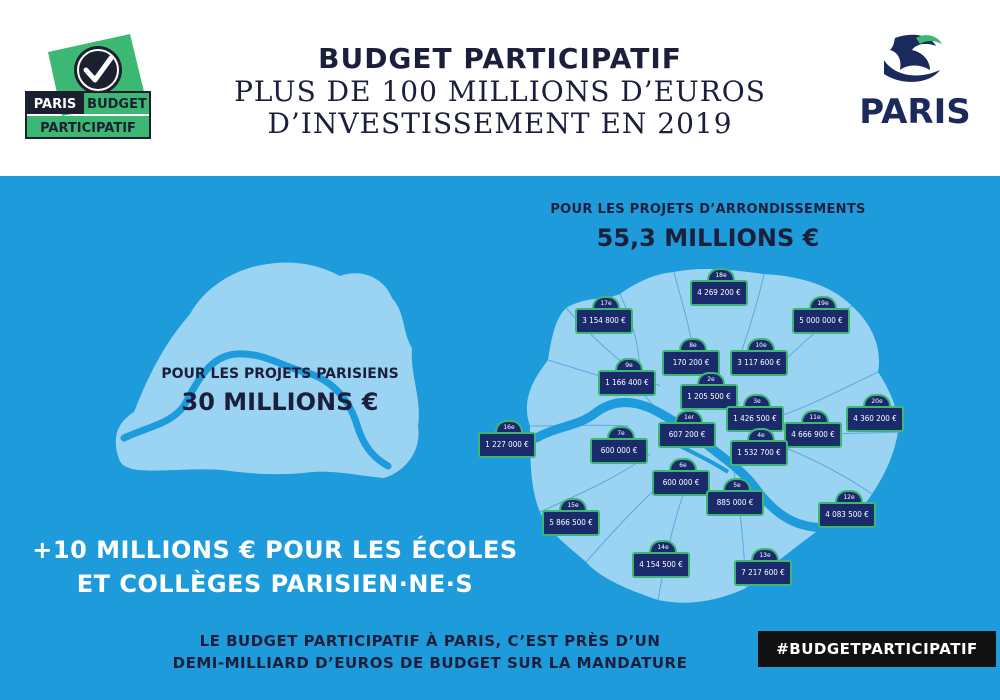  I want to click on plate-14: 14e 4 154 500 €, so click(661, 559).